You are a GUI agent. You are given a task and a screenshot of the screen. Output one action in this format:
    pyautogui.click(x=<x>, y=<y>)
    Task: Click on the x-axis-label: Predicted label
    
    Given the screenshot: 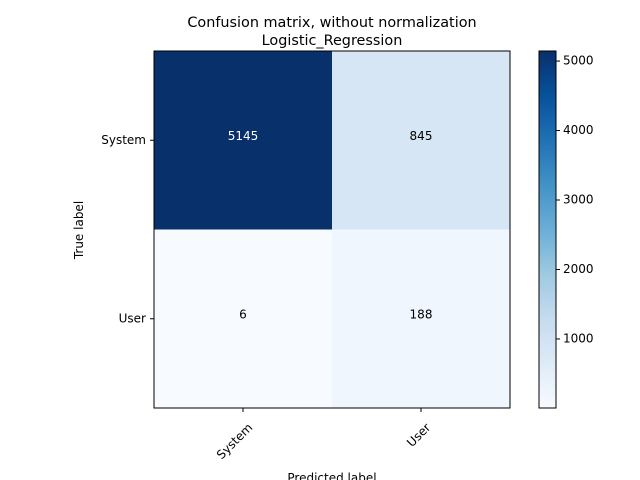 What is the action you would take?
    pyautogui.click(x=331, y=475)
    